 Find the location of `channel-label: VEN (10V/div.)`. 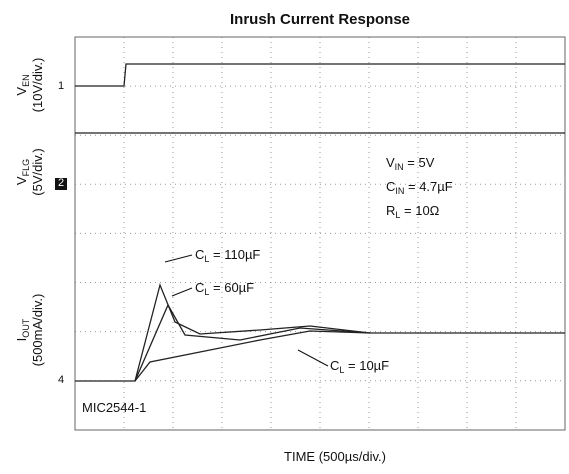

channel-label: VEN (10V/div.) is located at coordinates (29, 85).